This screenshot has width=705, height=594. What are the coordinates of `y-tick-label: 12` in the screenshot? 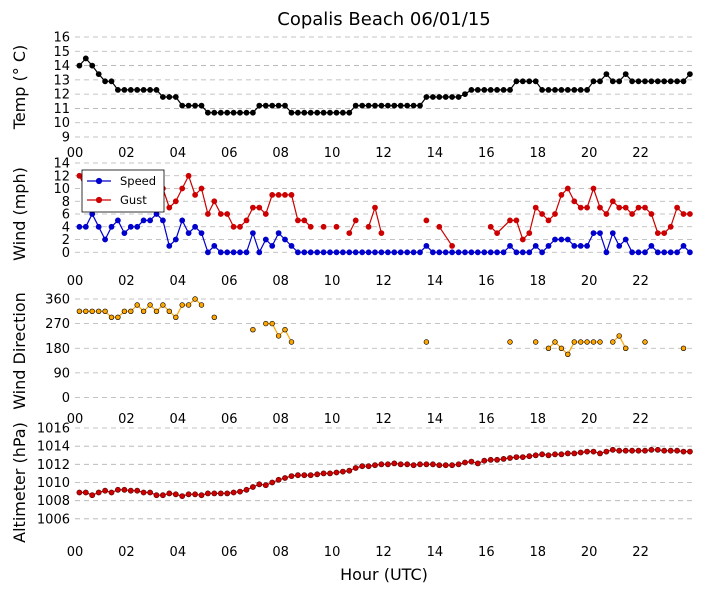 It's located at (61, 176).